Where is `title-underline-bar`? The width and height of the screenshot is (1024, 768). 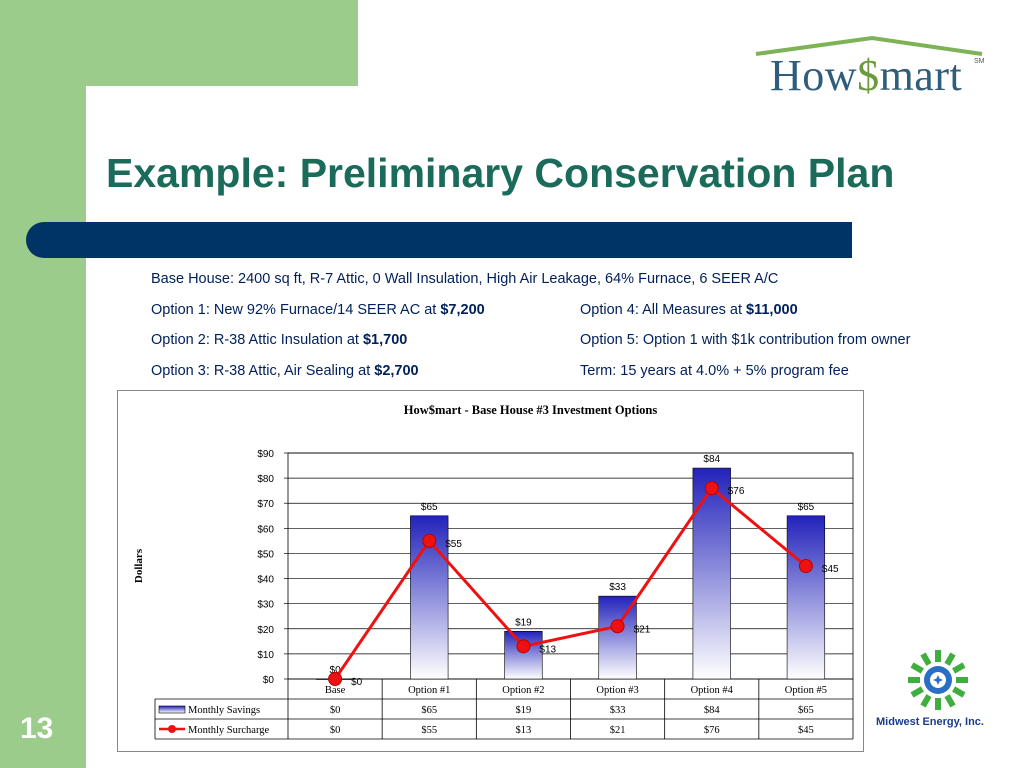
title-underline-bar is located at coordinates (439, 240).